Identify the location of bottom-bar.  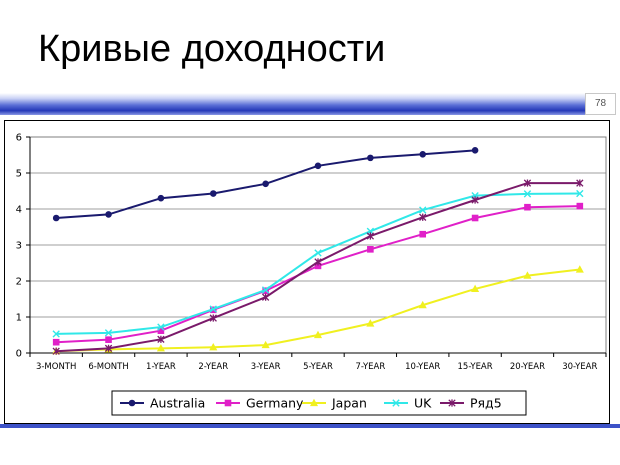
(310, 426).